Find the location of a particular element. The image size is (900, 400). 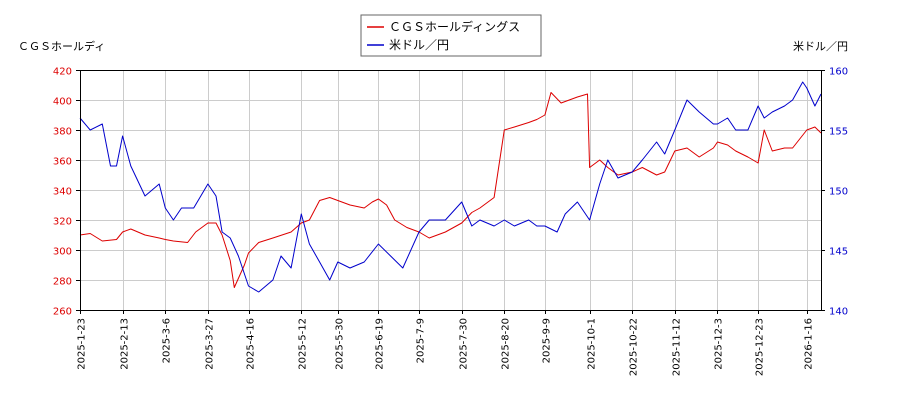

x-tick-label: 2025-10-1 is located at coordinates (592, 344).